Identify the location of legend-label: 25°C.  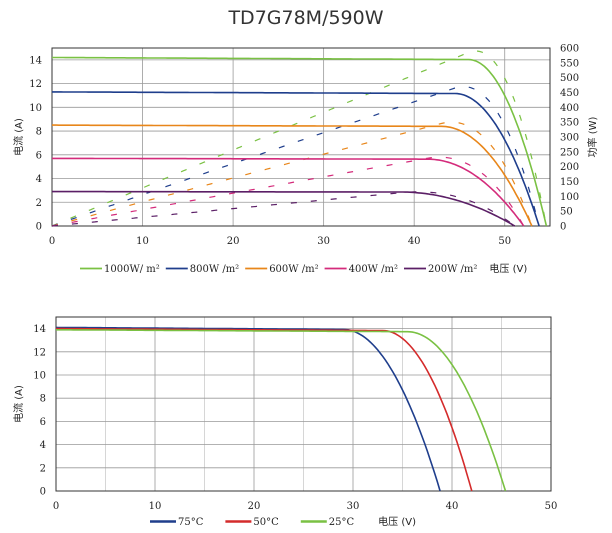
(342, 522).